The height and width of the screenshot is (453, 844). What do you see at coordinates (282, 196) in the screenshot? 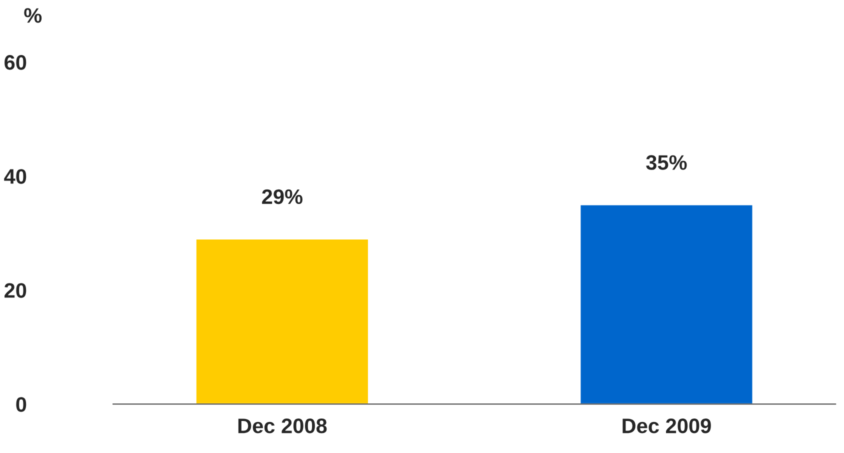
I see `data-label: 29%` at bounding box center [282, 196].